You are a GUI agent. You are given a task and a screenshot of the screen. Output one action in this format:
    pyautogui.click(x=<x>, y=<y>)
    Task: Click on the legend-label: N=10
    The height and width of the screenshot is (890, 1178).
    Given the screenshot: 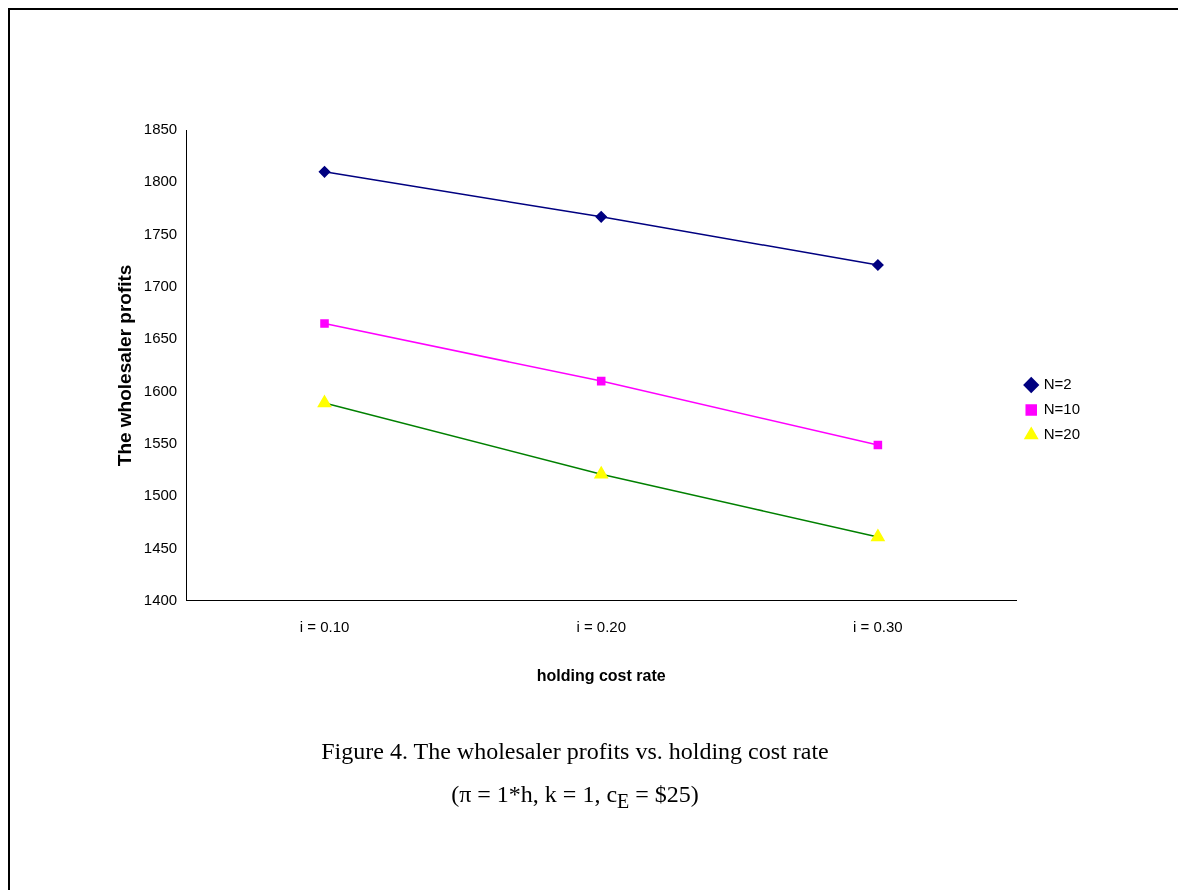 What is the action you would take?
    pyautogui.click(x=1061, y=409)
    